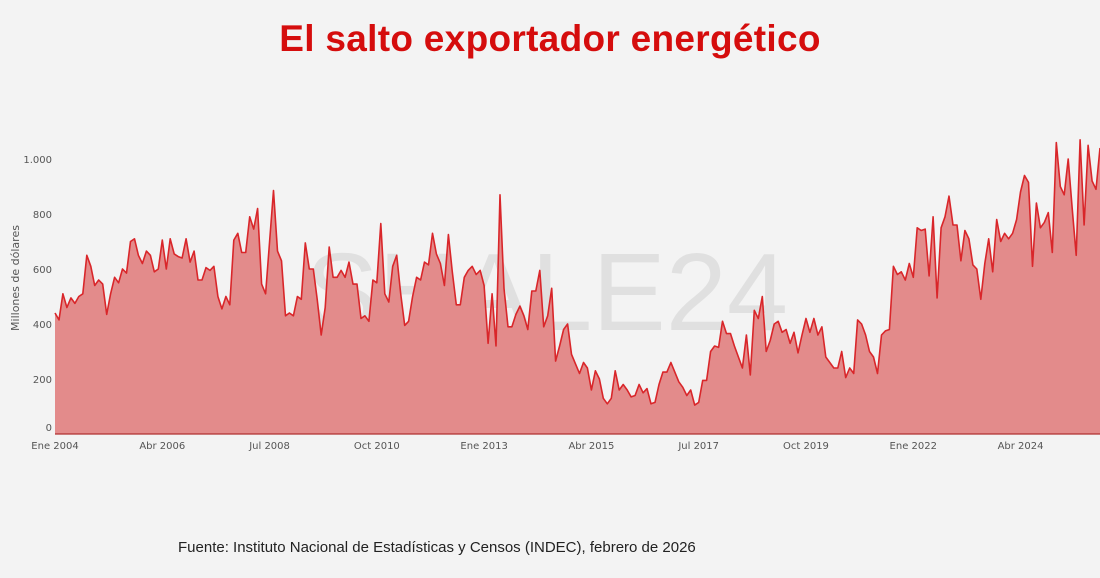  Describe the element at coordinates (42, 380) in the screenshot. I see `y-tick-label: 200` at that location.